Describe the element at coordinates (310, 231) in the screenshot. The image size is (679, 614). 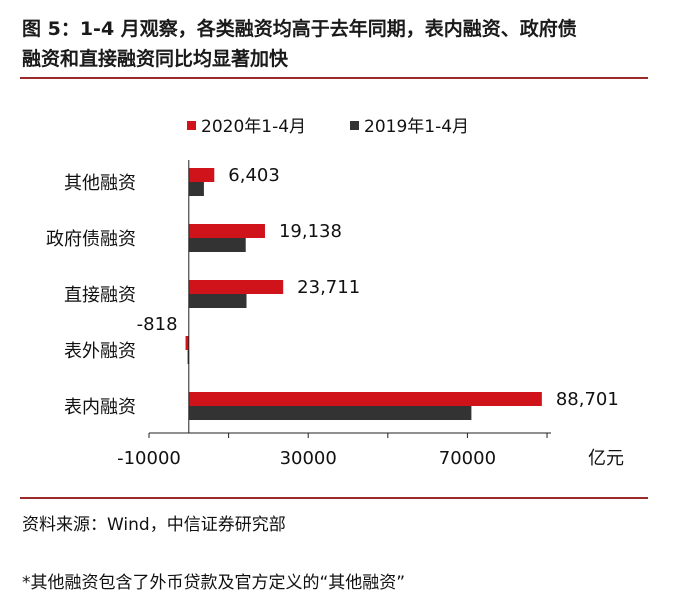
I see `data-label-1: 19,138` at that location.